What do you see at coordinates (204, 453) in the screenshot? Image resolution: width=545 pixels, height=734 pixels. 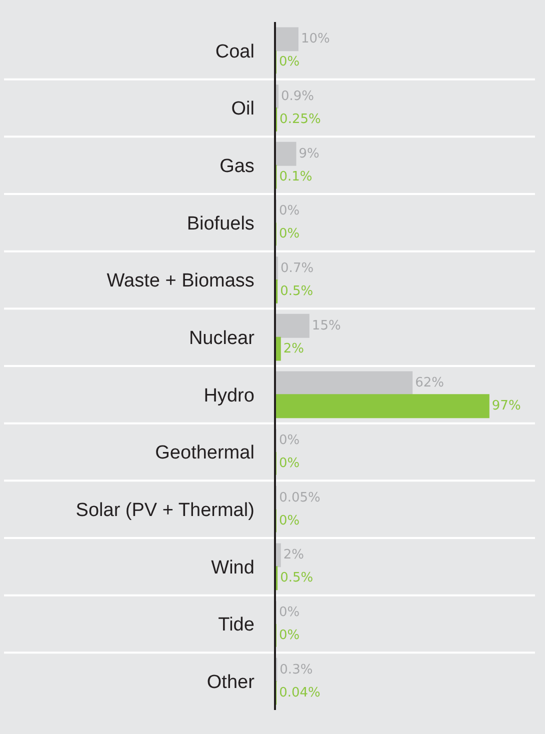 I see `y-tick-label: Geothermal` at bounding box center [204, 453].